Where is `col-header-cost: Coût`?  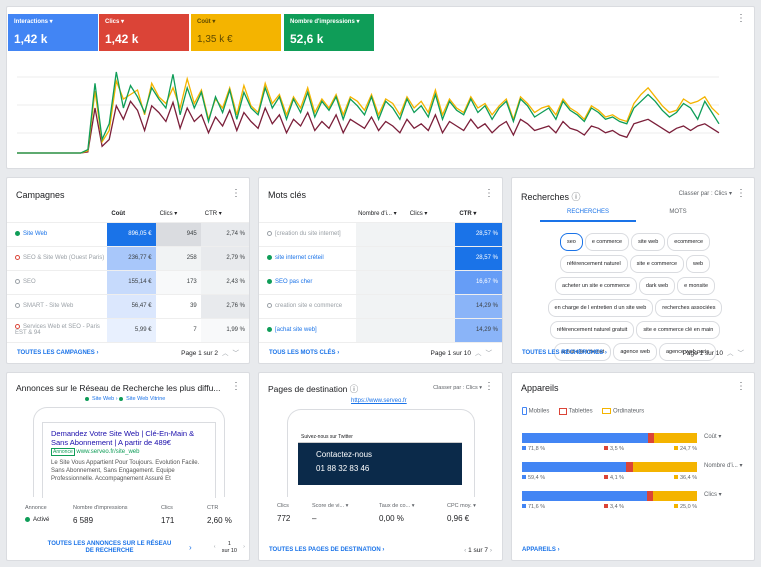 col-header-cost: Coût is located at coordinates (131, 214).